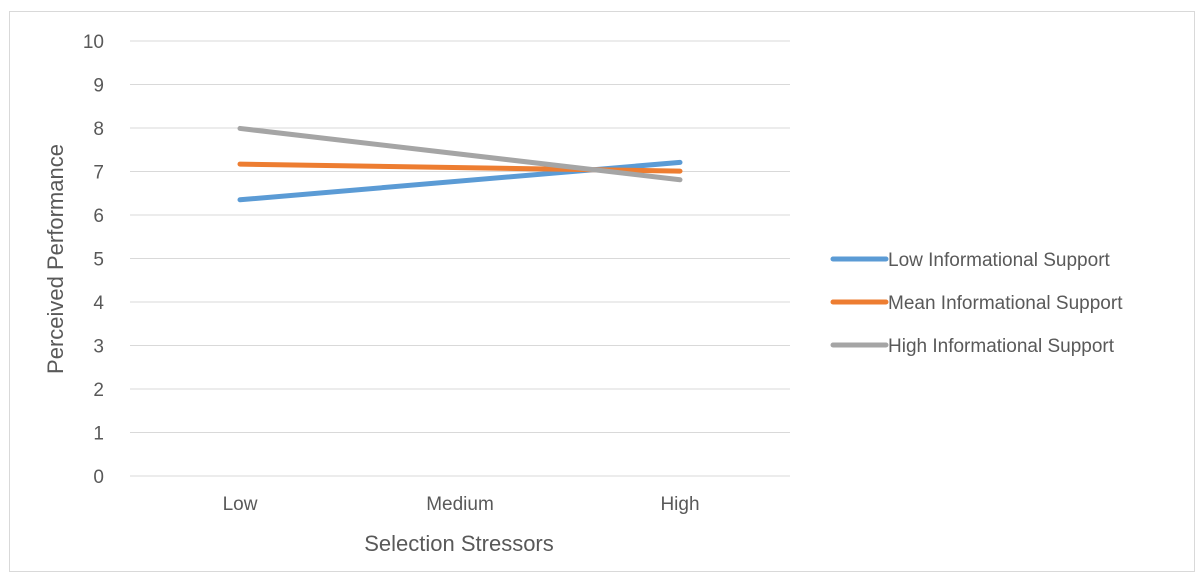 The height and width of the screenshot is (578, 1204). I want to click on y-axis-ticks: 0 1 2 3 4 5 6 7 8 9 10, so click(94, 260).